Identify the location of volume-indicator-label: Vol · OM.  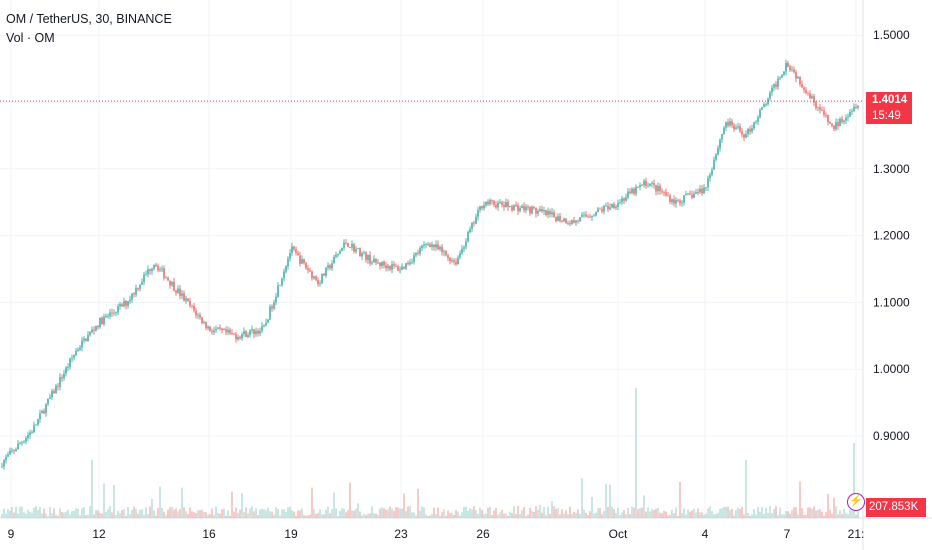
(30, 38).